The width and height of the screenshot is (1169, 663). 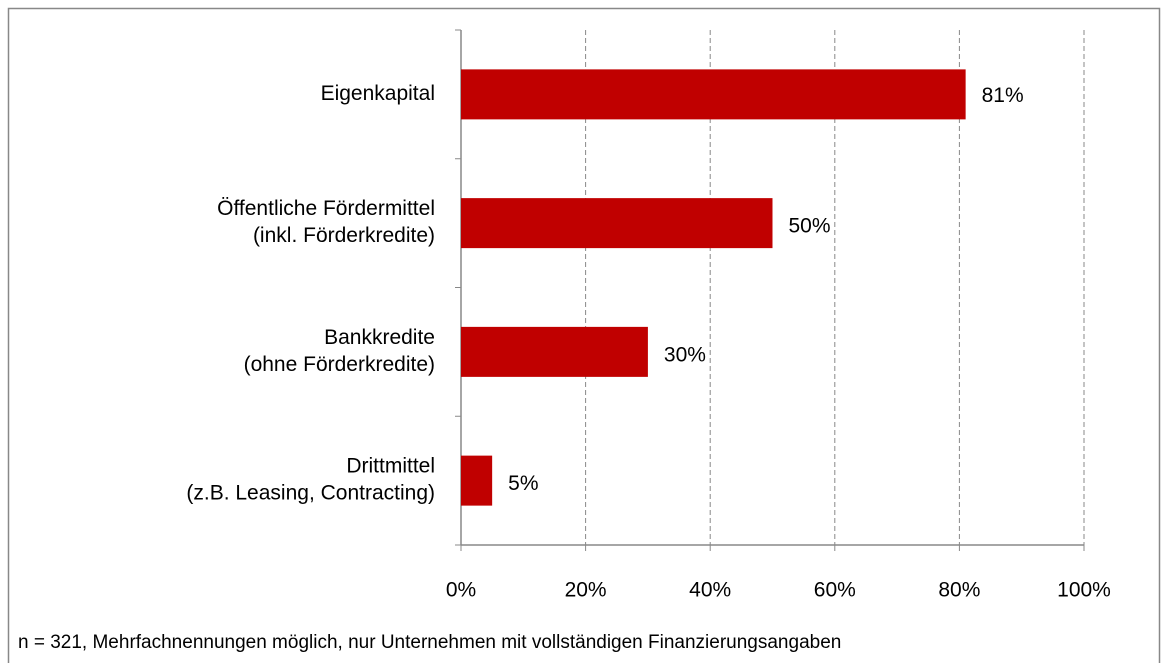 I want to click on value-label: 50%, so click(x=810, y=226).